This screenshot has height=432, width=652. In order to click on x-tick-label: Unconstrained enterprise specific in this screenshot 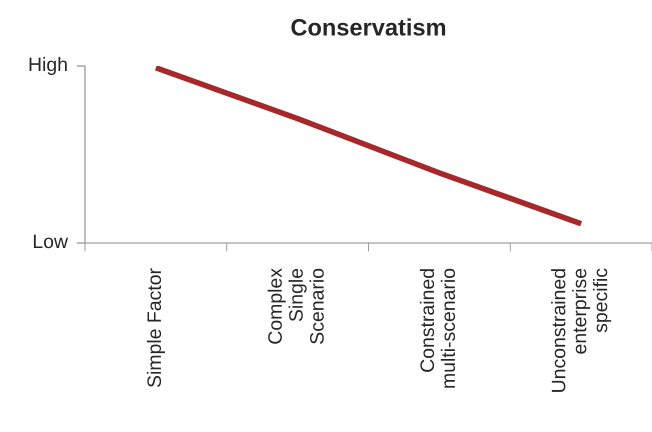, I will do `click(581, 330)`.